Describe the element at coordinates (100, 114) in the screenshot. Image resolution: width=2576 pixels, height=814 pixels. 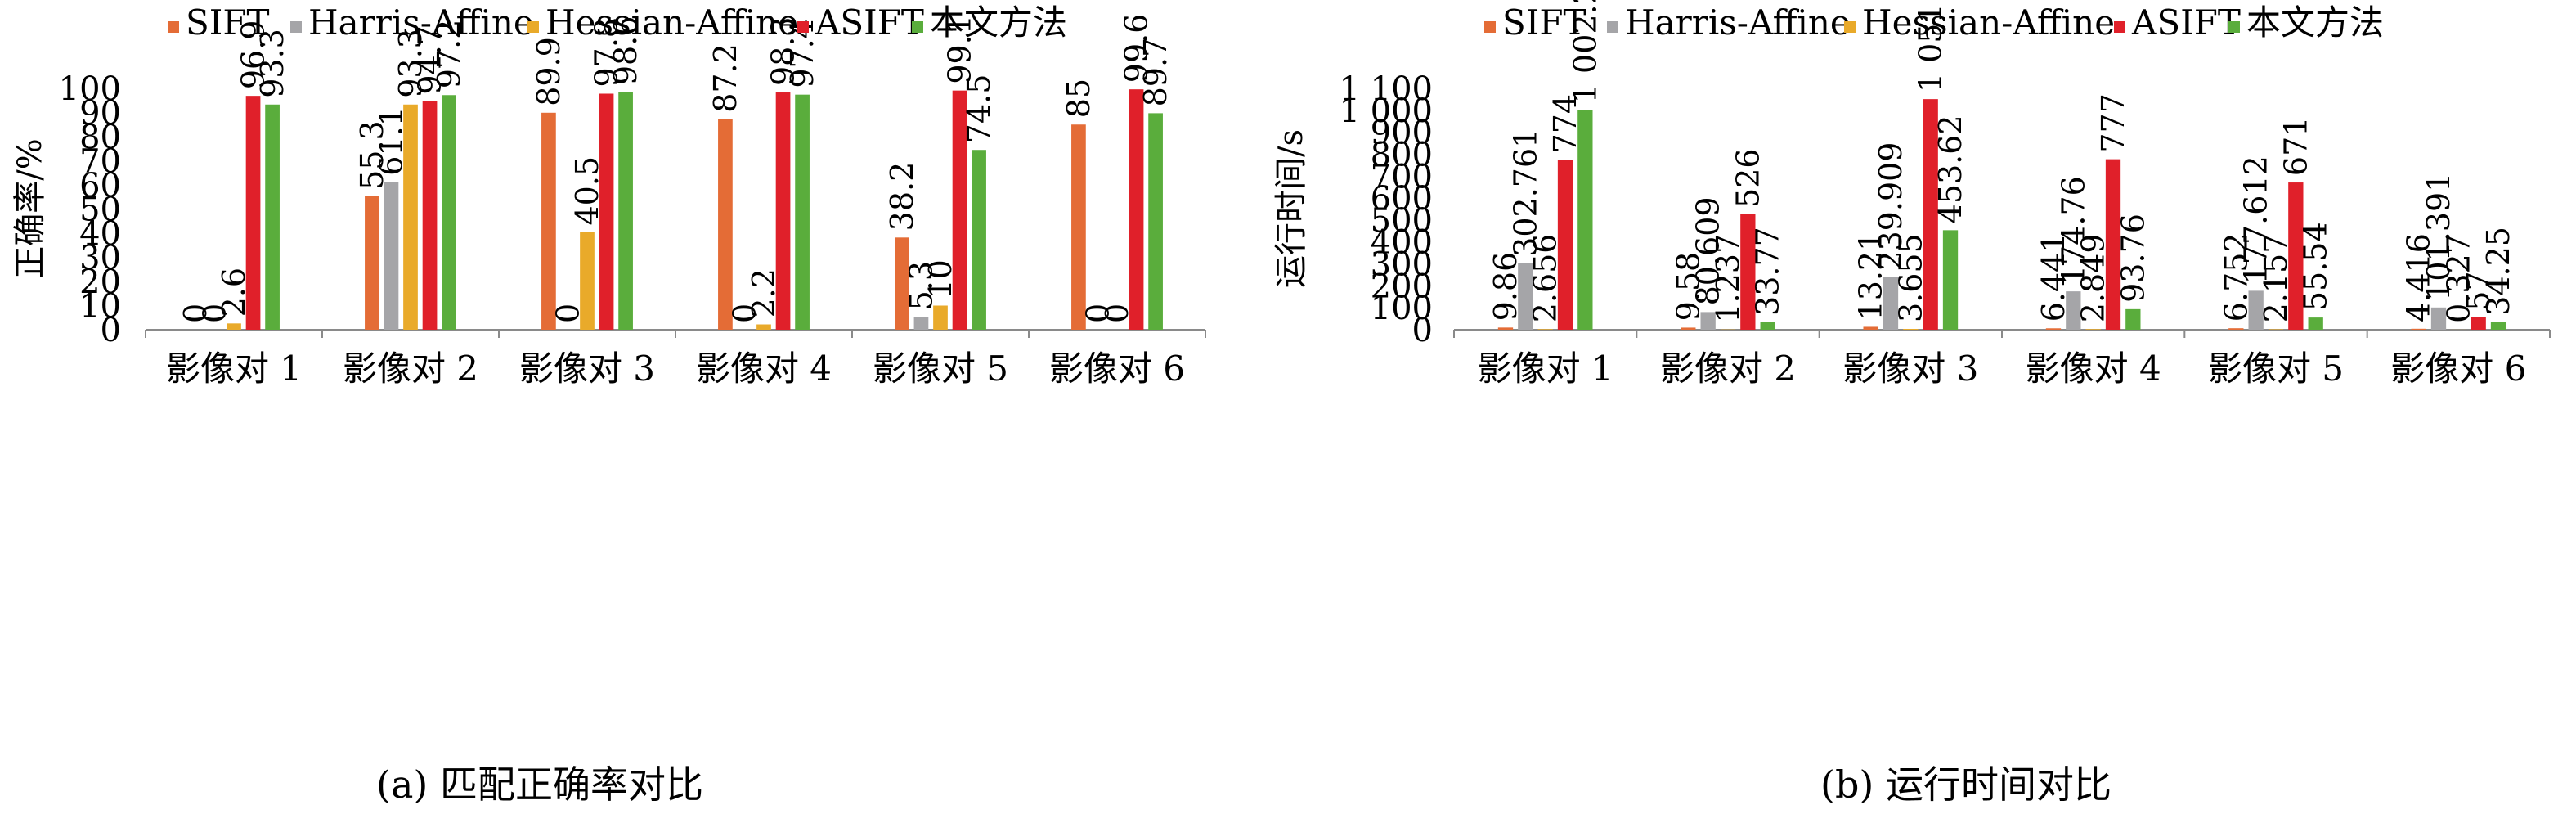
I see `y-tick-label: 90` at that location.